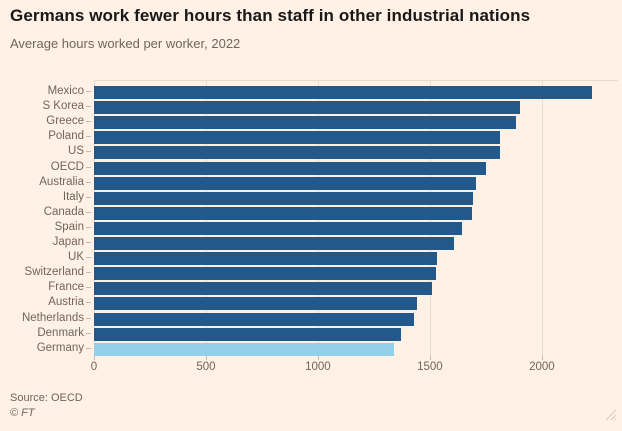 The image size is (622, 431). I want to click on gridline-2000, so click(542, 218).